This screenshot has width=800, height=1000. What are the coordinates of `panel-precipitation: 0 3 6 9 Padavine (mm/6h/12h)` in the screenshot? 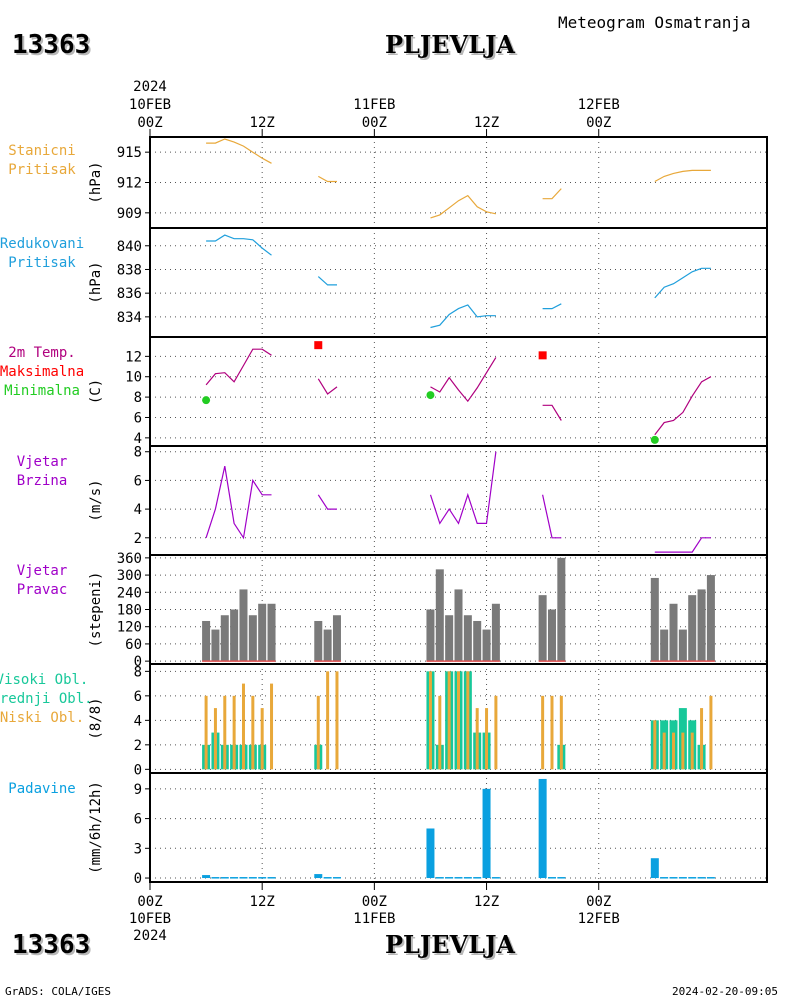 It's located at (388, 829).